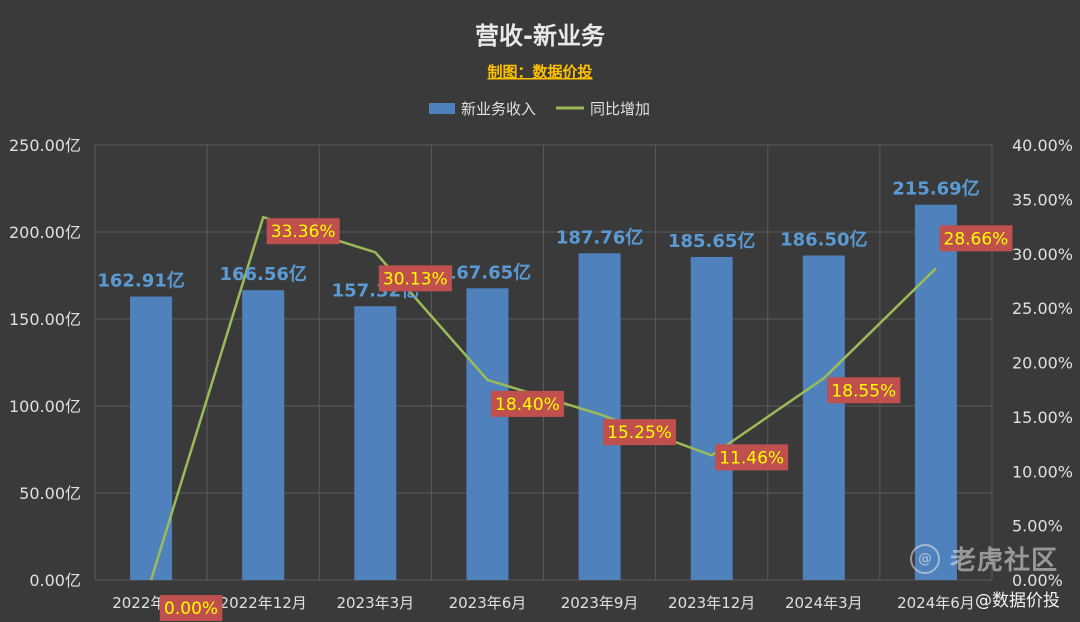 This screenshot has width=1080, height=622. I want to click on bar-value-label: 166.56亿, so click(262, 274).